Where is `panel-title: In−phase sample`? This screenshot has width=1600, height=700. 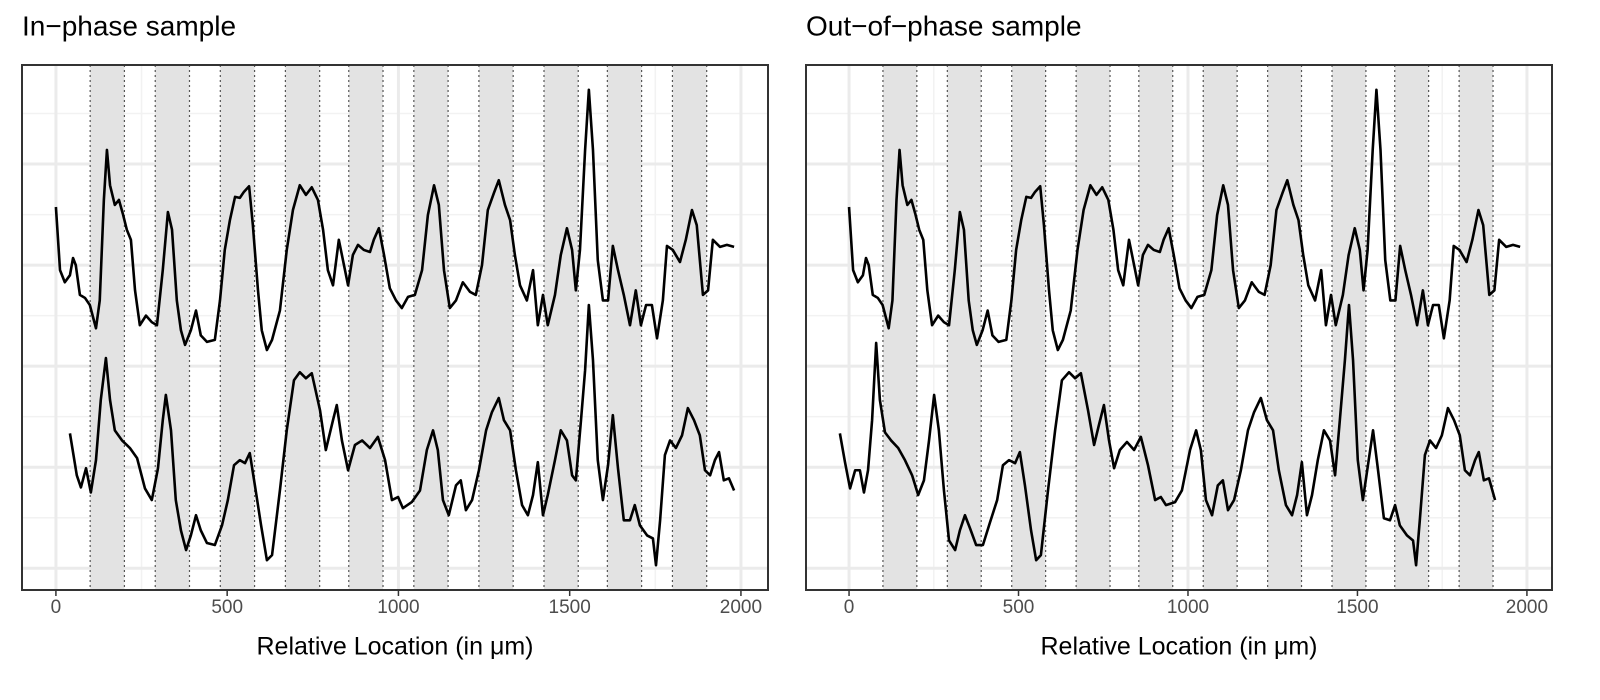
panel-title: In−phase sample is located at coordinates (129, 25).